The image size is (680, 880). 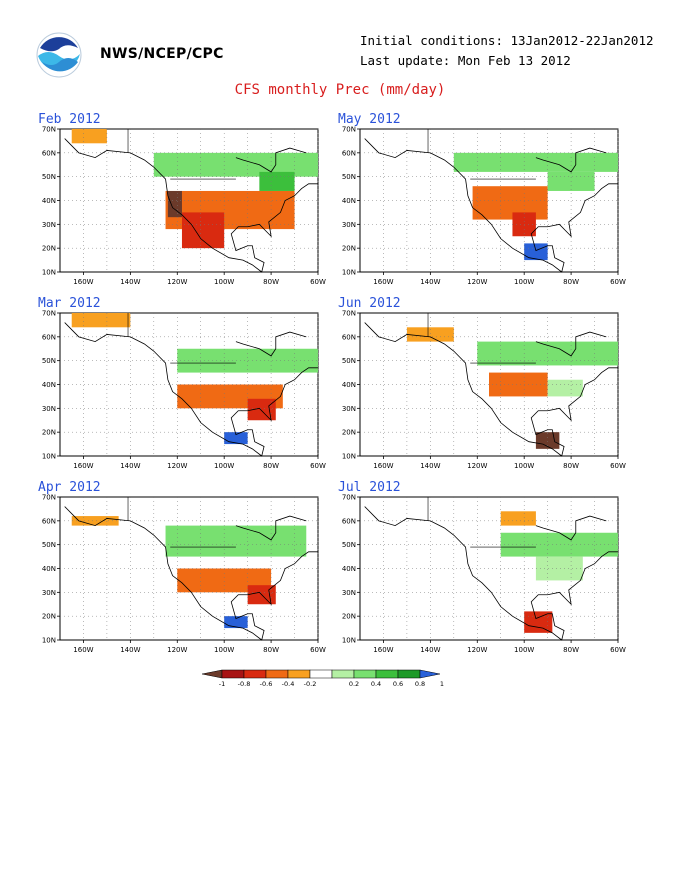 I want to click on panel-title: Feb 2012, so click(x=69, y=119).